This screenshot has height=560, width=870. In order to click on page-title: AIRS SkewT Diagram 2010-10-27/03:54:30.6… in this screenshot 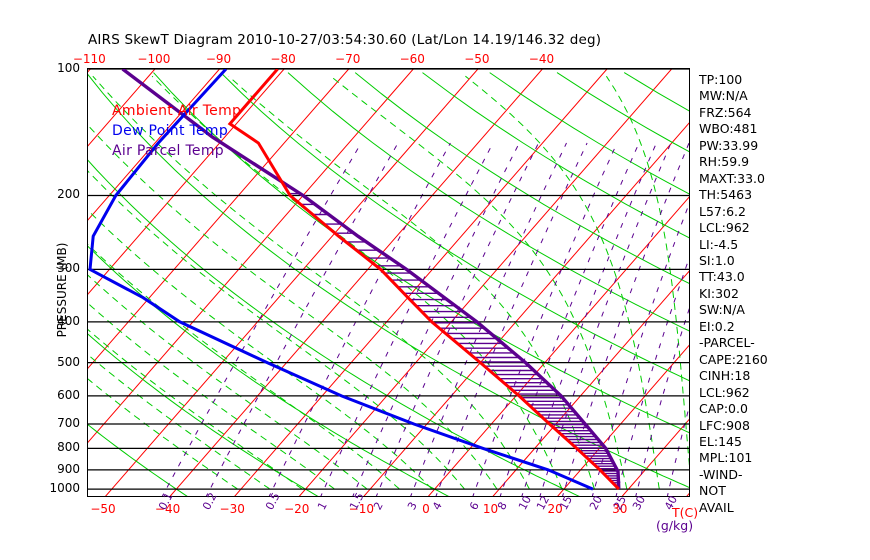, I will do `click(345, 40)`.